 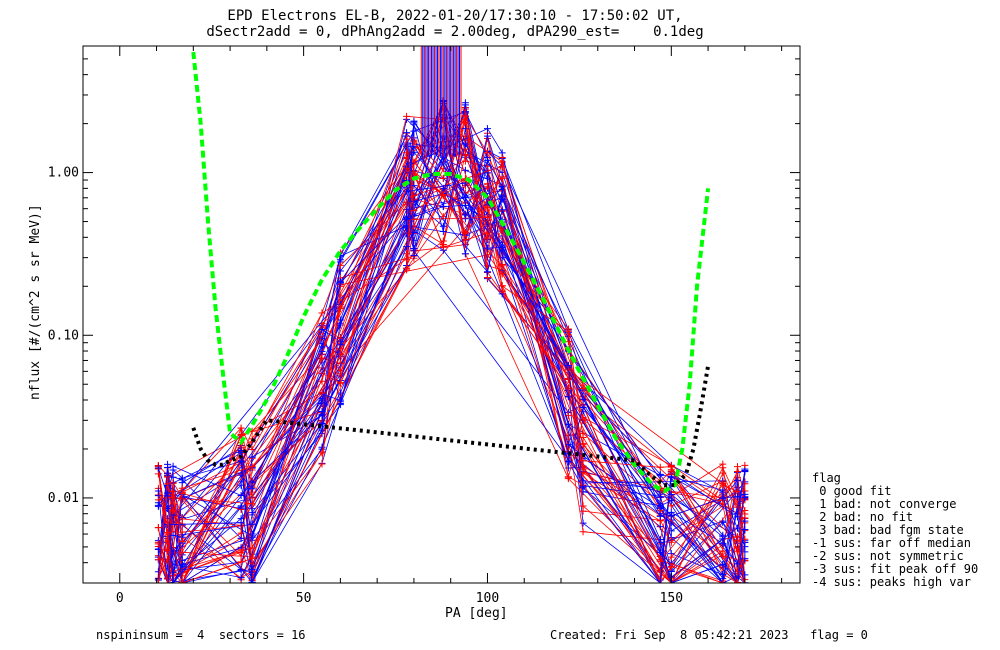 What do you see at coordinates (451, 426) in the screenshot?
I see `fit-curve-black` at bounding box center [451, 426].